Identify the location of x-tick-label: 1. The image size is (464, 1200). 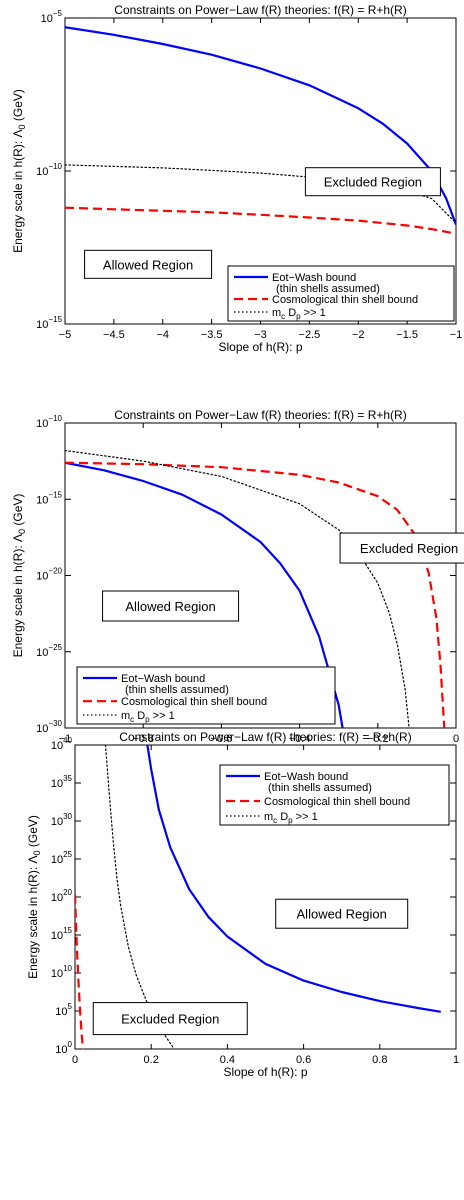
(456, 1060).